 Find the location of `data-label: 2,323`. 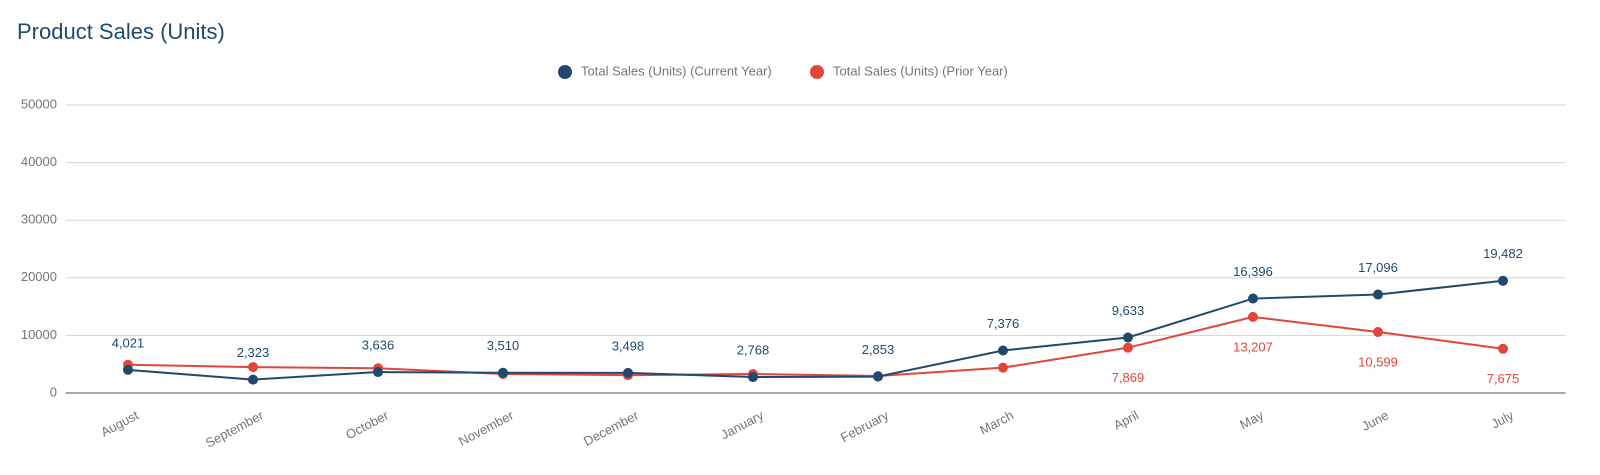

data-label: 2,323 is located at coordinates (253, 352).